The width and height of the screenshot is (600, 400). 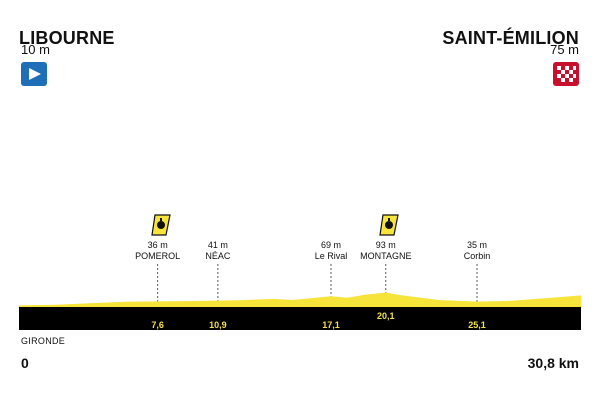 What do you see at coordinates (158, 256) in the screenshot?
I see `waypoint-name: POMEROL` at bounding box center [158, 256].